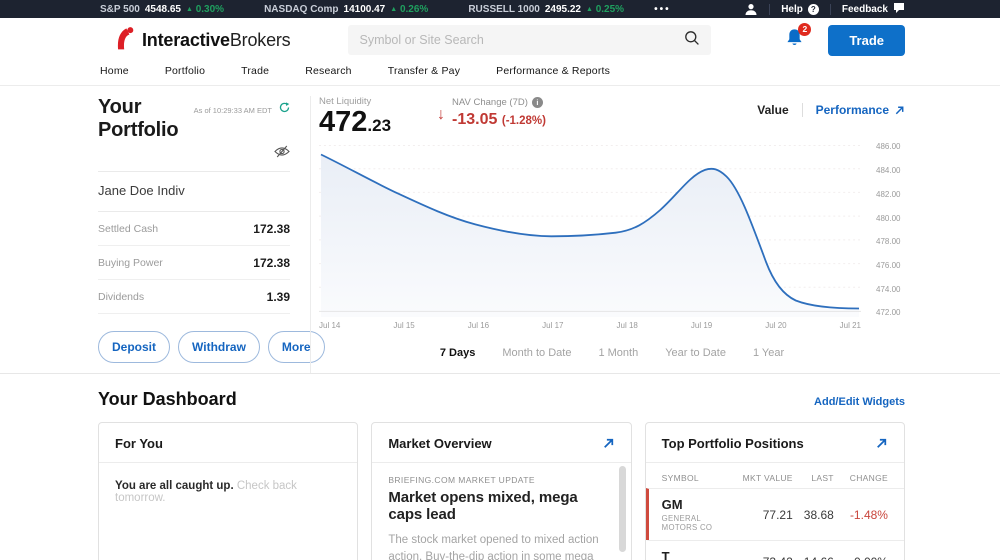 The height and width of the screenshot is (560, 1000). Describe the element at coordinates (219, 347) in the screenshot. I see `withdraw-button: Withdraw` at that location.